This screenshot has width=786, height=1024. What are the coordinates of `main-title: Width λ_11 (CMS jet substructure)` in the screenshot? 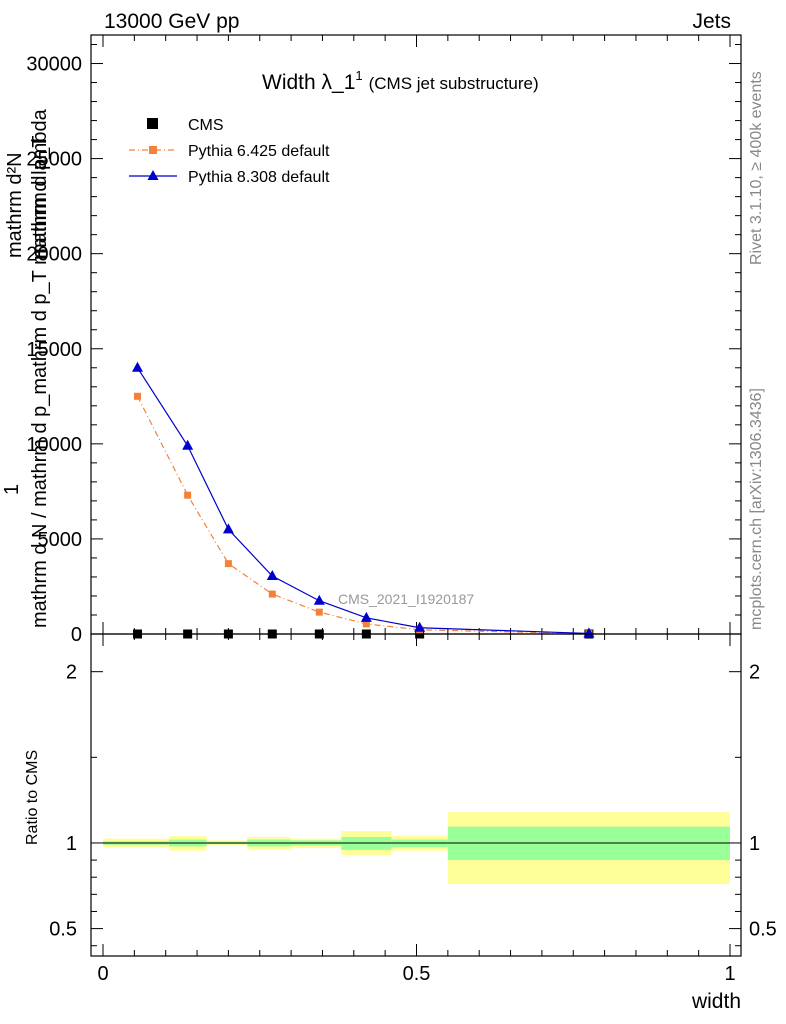 It's located at (400, 81).